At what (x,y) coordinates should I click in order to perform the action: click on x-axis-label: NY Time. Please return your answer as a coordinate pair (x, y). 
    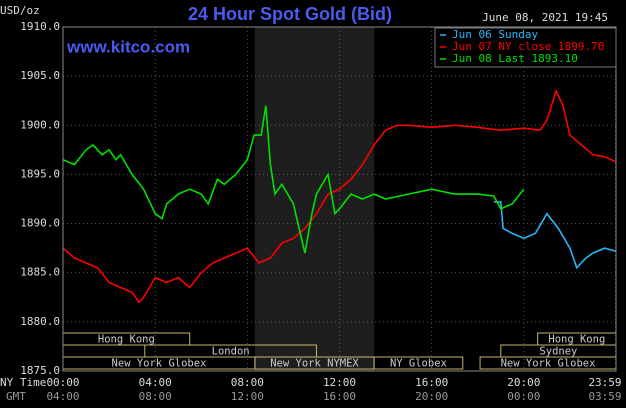
    Looking at the image, I should click on (23, 382).